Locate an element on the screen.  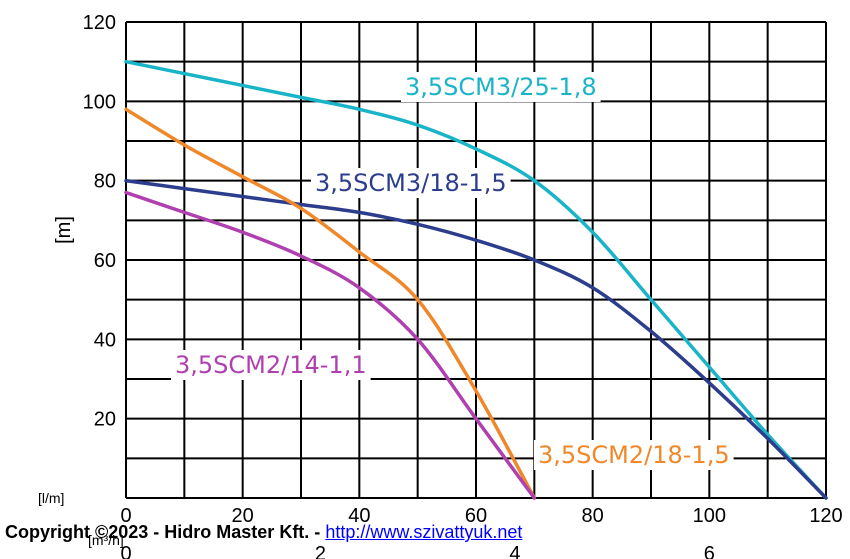
y-tick-label: 120 is located at coordinates (99, 23).